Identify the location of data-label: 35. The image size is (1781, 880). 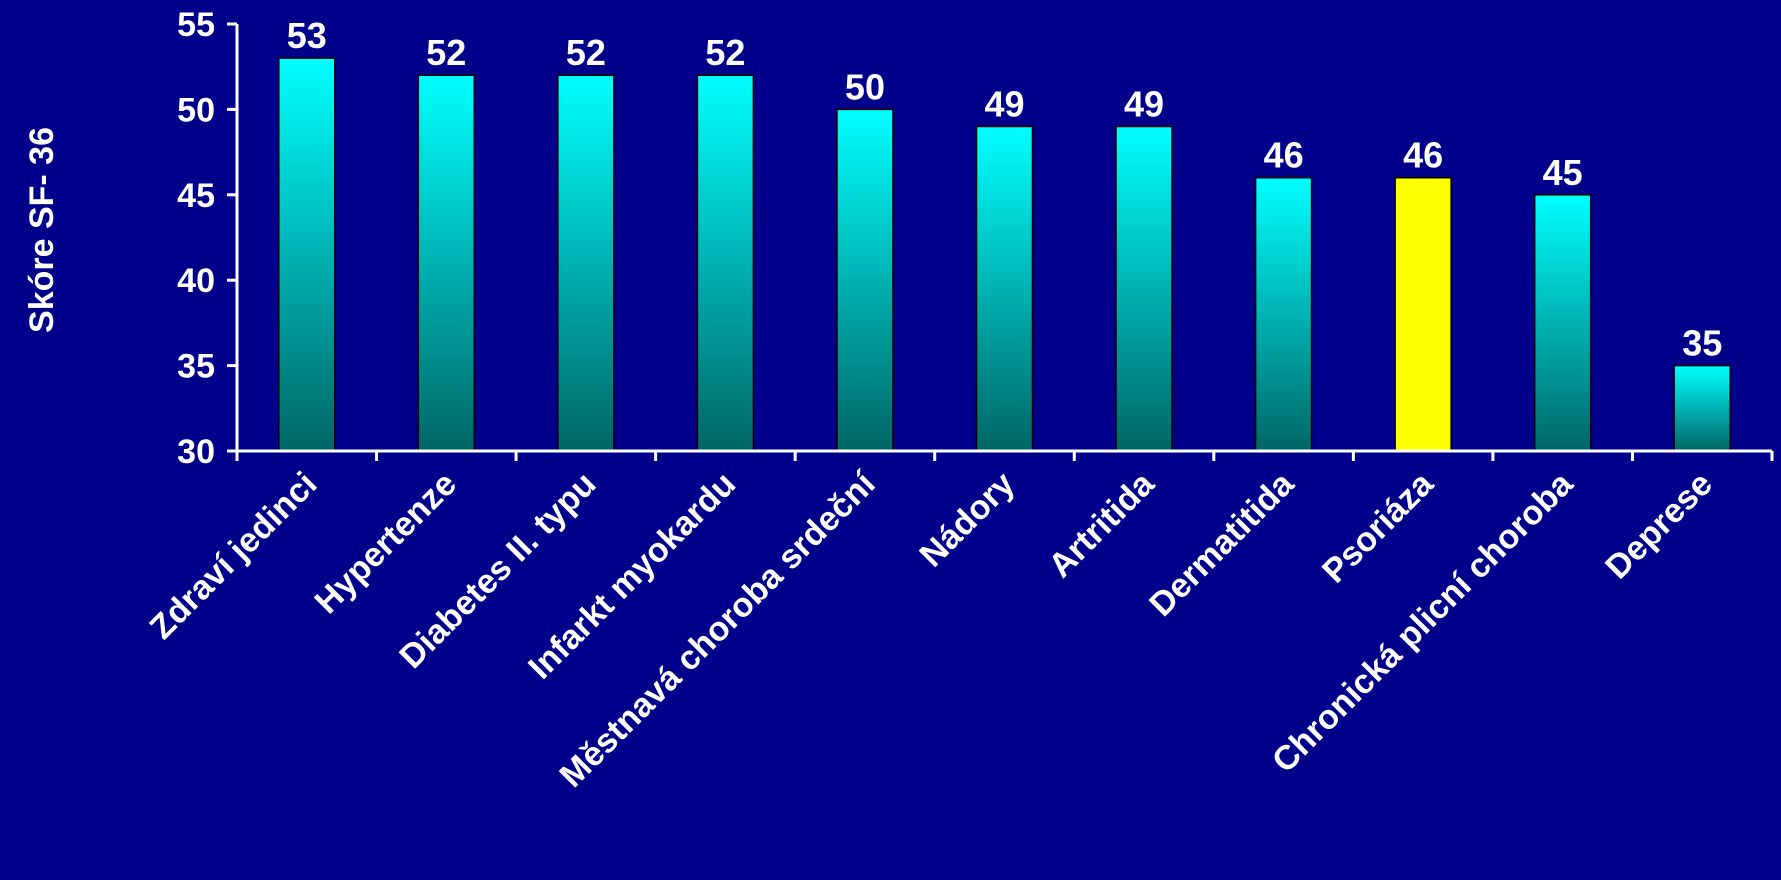
(1702, 343).